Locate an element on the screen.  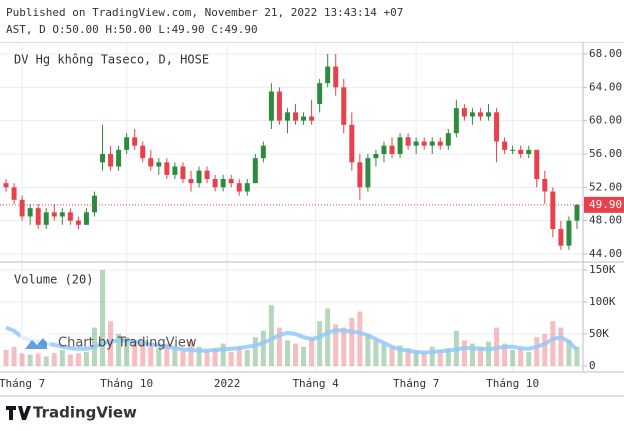
x-tick-label: Tháng 10 is located at coordinates (126, 383).